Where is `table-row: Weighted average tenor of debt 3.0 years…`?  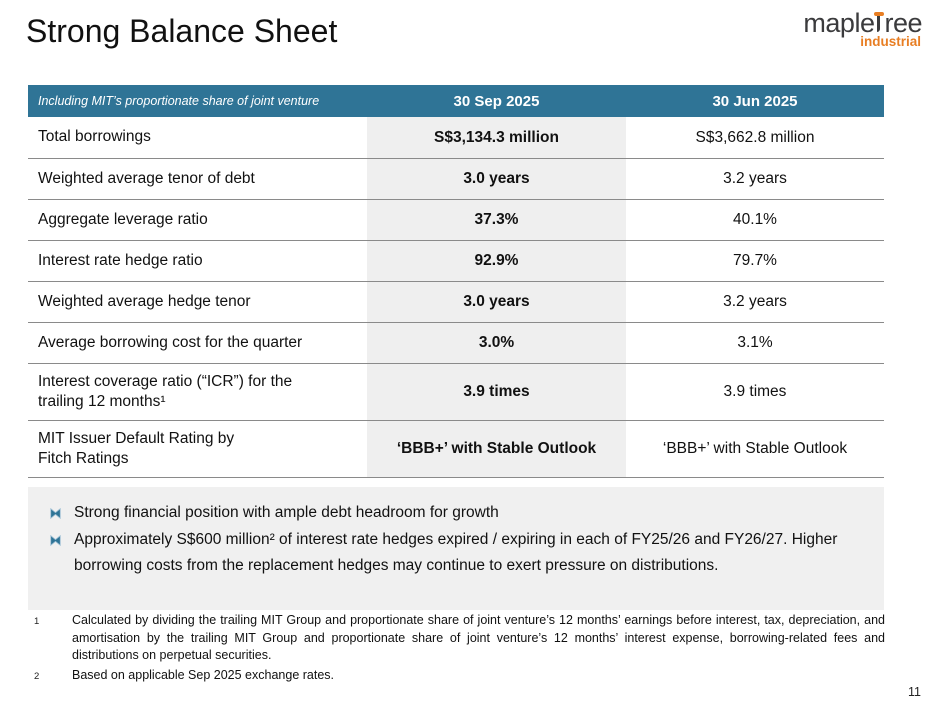
table-row: Weighted average tenor of debt 3.0 years… is located at coordinates (456, 179).